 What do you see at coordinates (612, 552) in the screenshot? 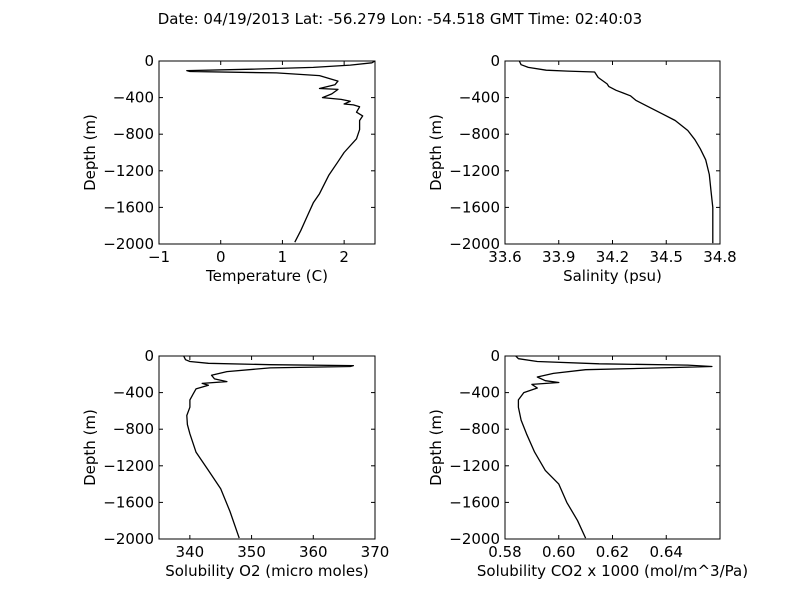
I see `co2-xtick-label: 0.62` at bounding box center [612, 552].